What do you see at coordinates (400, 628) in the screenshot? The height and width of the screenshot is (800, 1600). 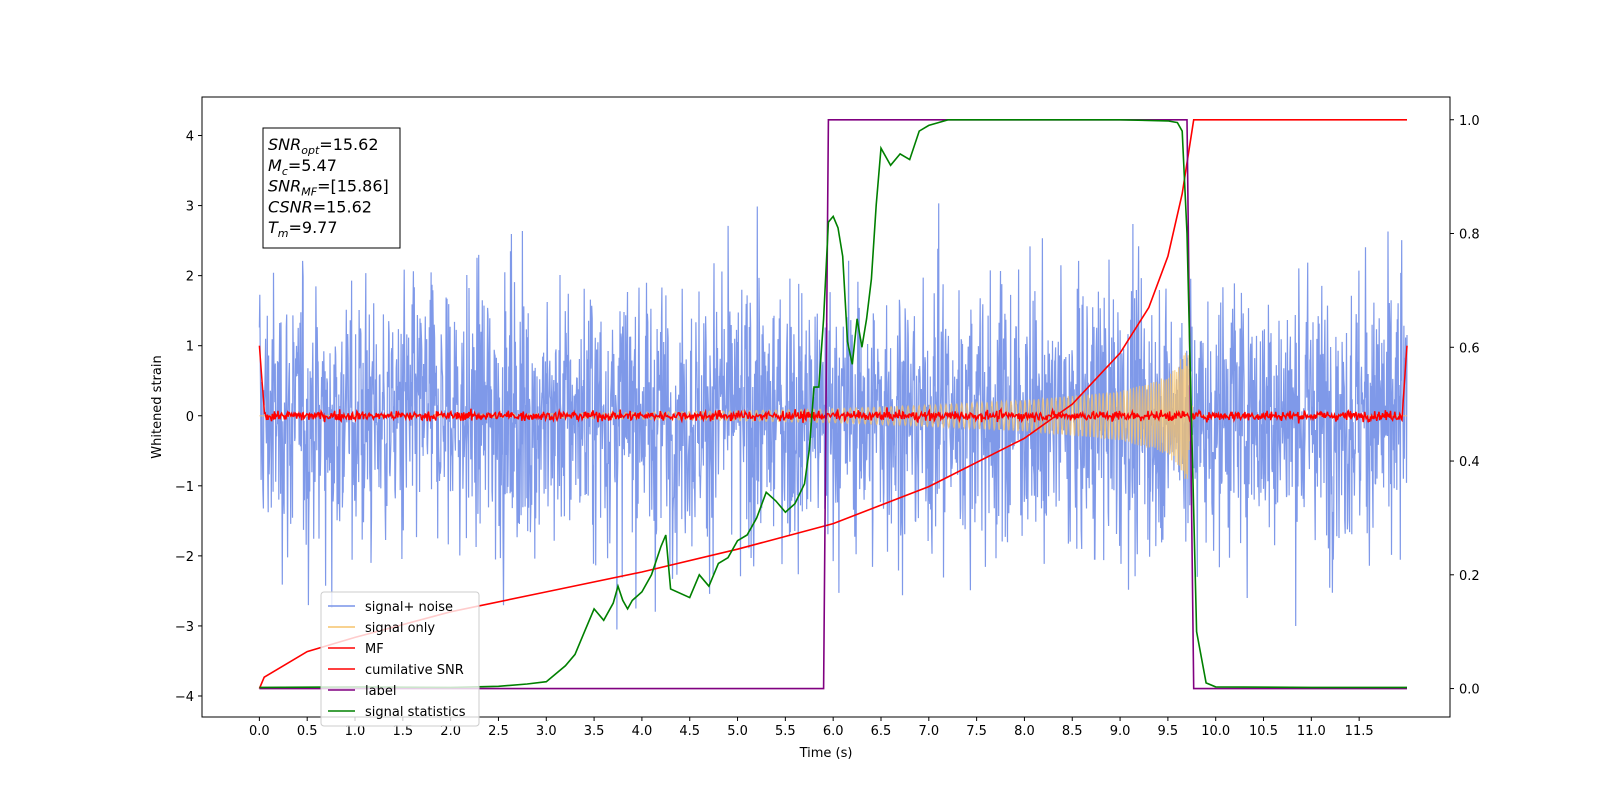 I see `legend-label: signal only` at bounding box center [400, 628].